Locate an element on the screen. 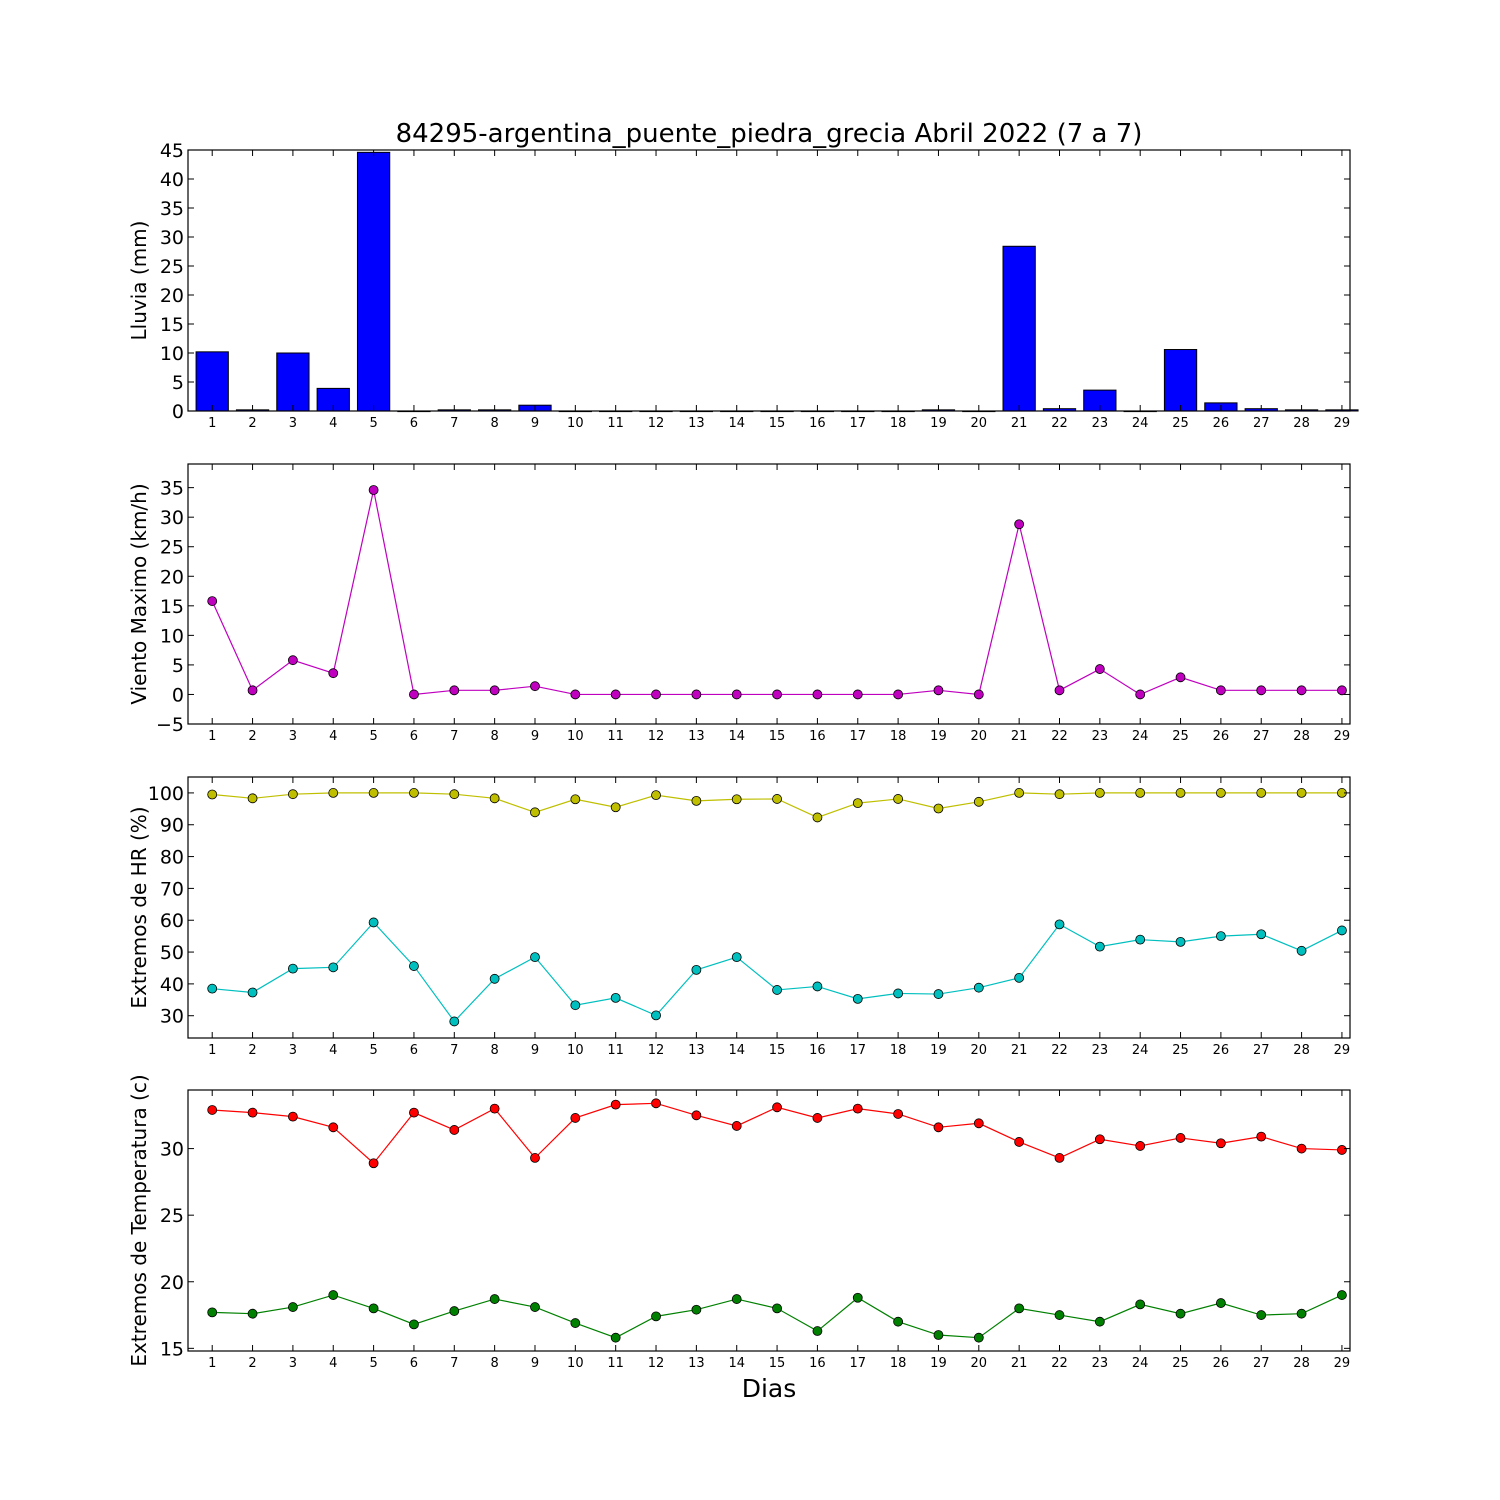  humidity-y-axis-label: Extremos de HR (%) is located at coordinates (139, 907).